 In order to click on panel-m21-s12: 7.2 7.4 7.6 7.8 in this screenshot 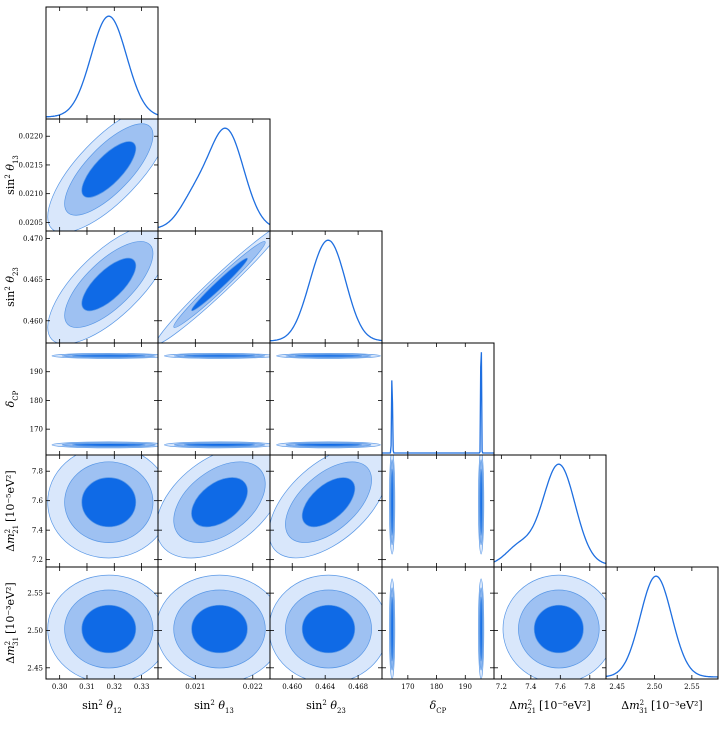, I will do `click(95, 511)`.